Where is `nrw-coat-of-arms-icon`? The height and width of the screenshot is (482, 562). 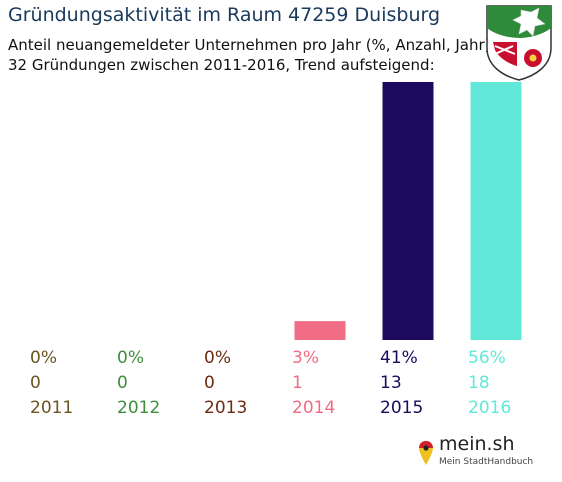
nrw-coat-of-arms-icon is located at coordinates (519, 43).